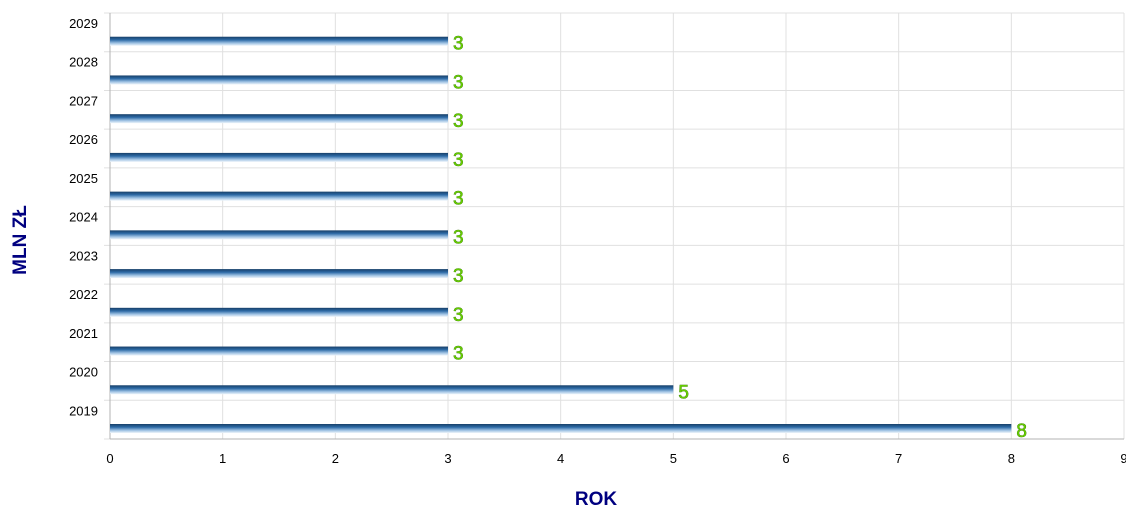  Describe the element at coordinates (279, 80) in the screenshot. I see `bar-2028` at that location.